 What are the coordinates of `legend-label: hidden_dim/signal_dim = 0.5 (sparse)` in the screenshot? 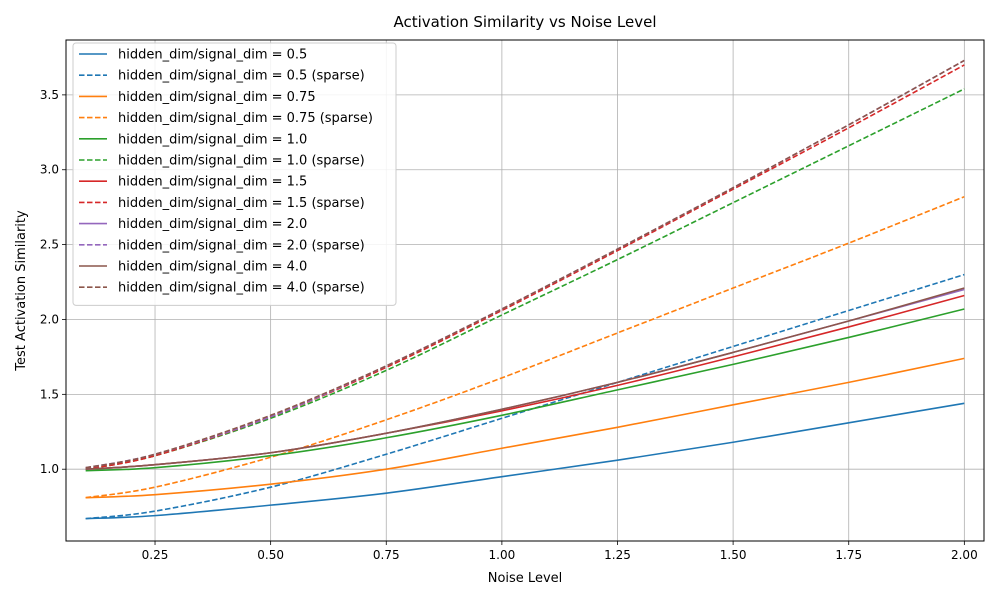 It's located at (241, 76).